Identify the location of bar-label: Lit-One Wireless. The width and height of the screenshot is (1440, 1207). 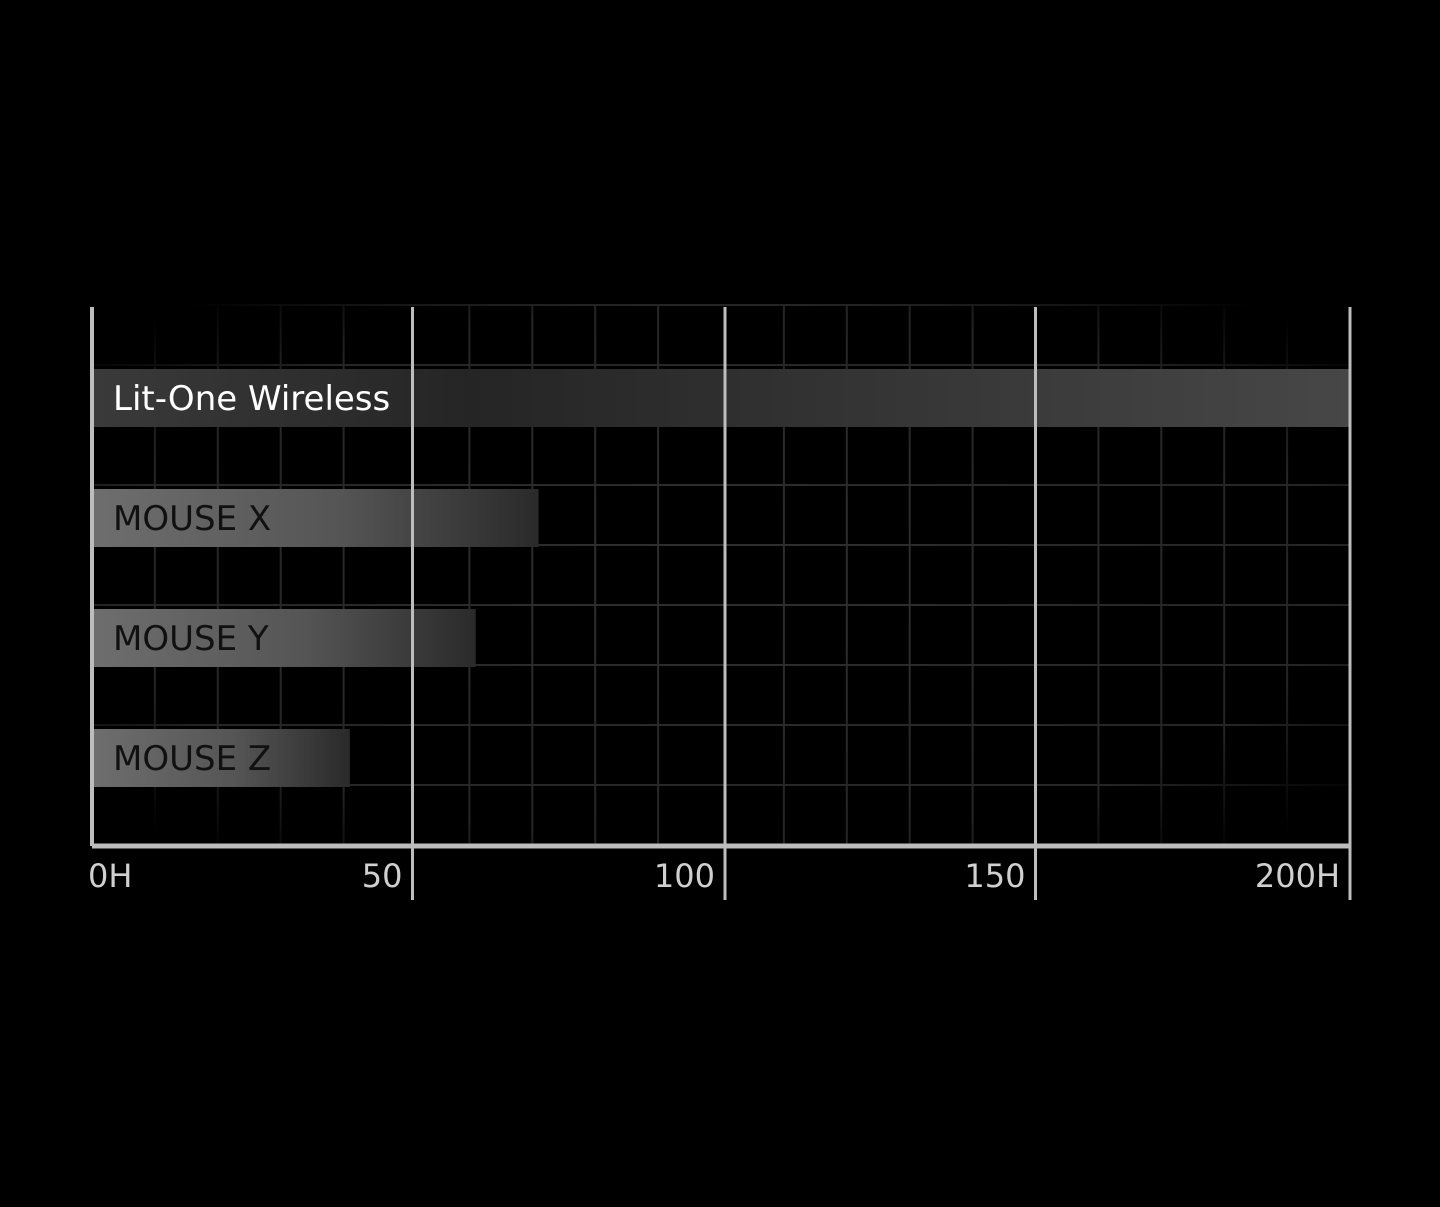
(251, 399).